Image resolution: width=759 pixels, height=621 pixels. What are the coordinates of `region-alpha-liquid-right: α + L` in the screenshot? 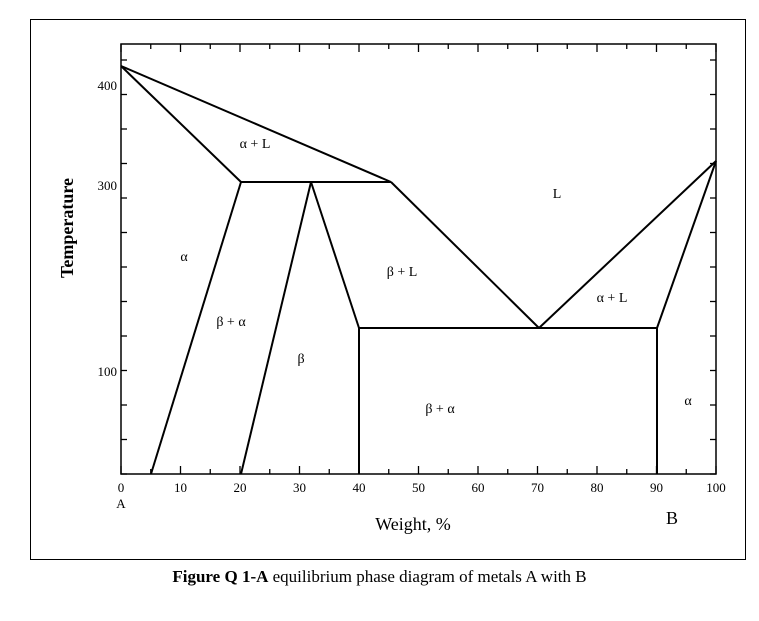 It's located at (612, 298).